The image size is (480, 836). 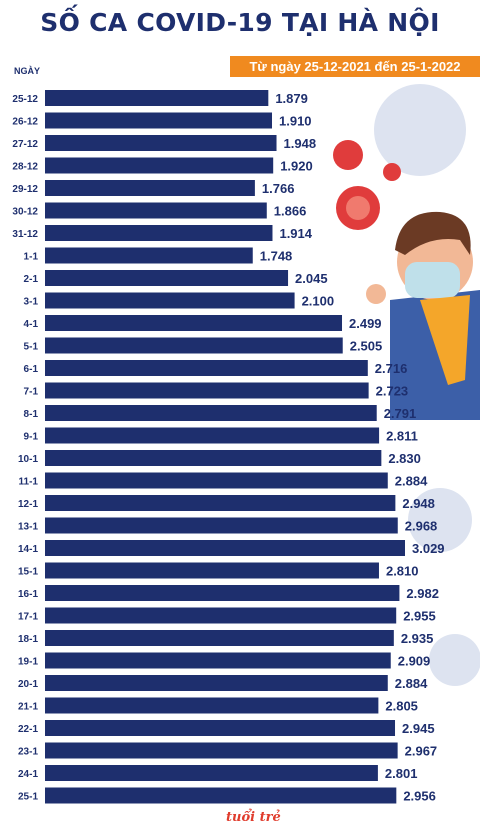 I want to click on value-label: 2.968, so click(x=421, y=526).